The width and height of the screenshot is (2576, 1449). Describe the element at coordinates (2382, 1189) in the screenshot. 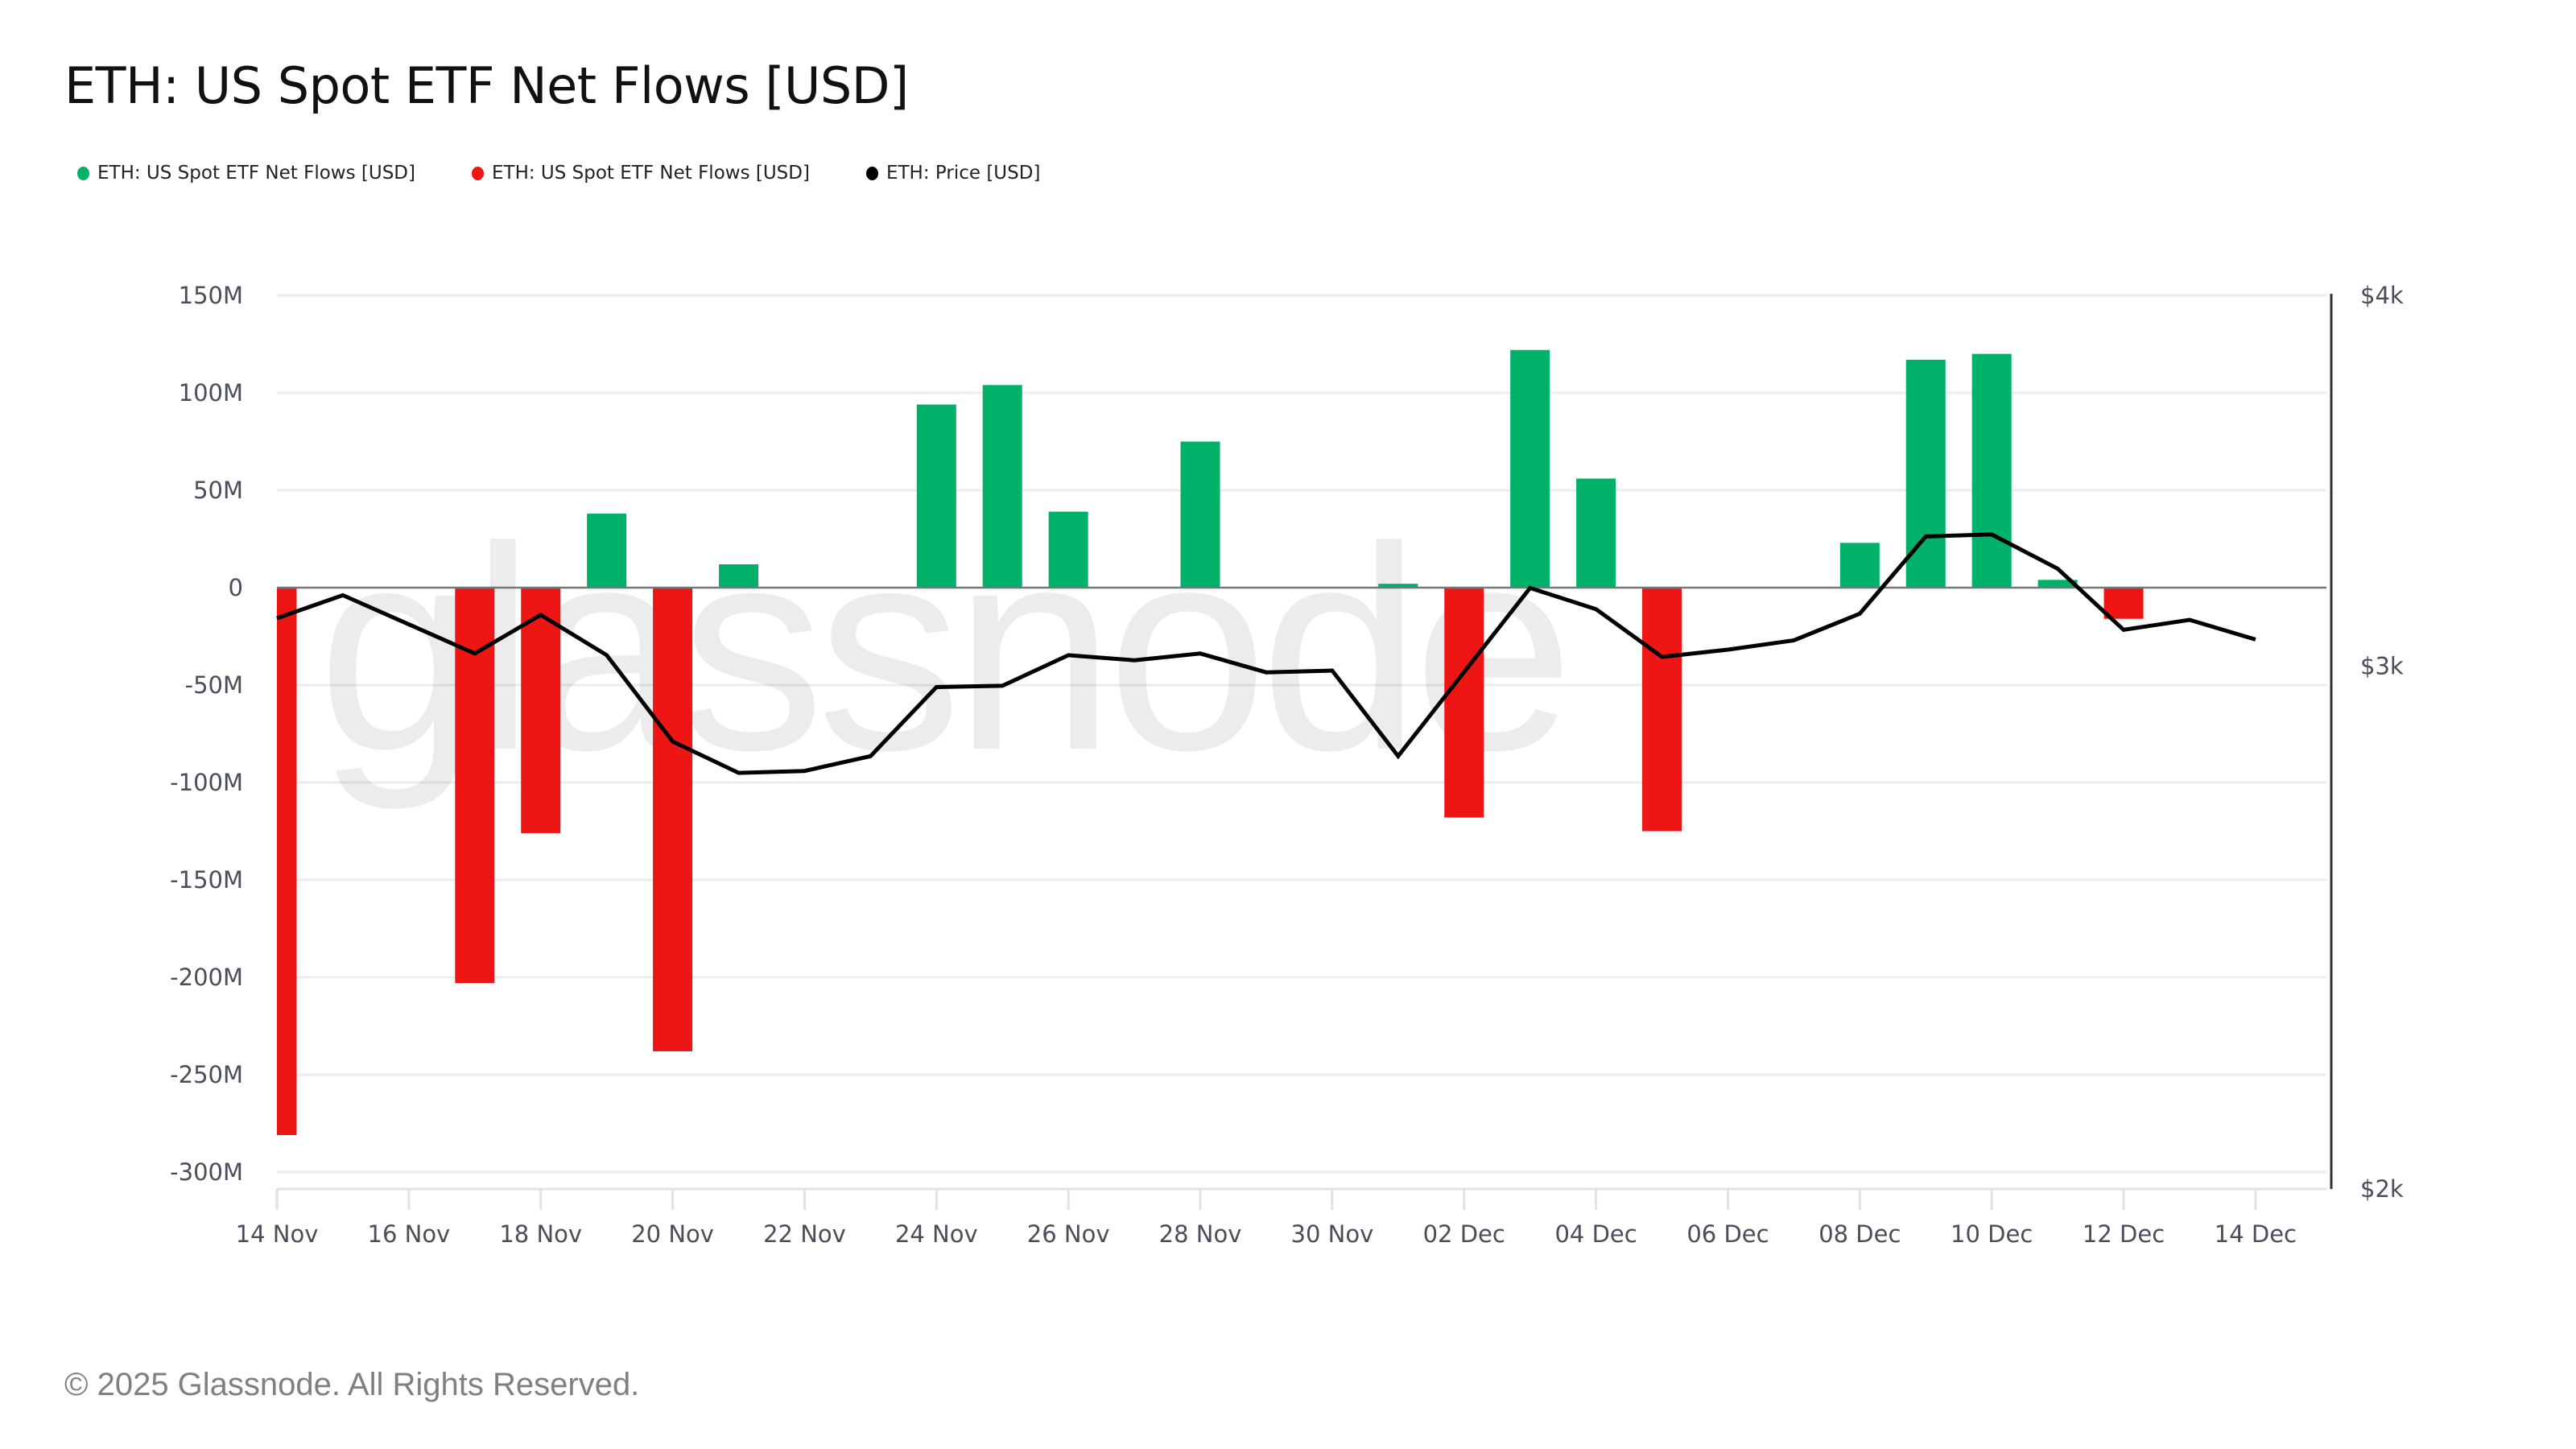

I see `right-axis-tick-label: $2k` at that location.